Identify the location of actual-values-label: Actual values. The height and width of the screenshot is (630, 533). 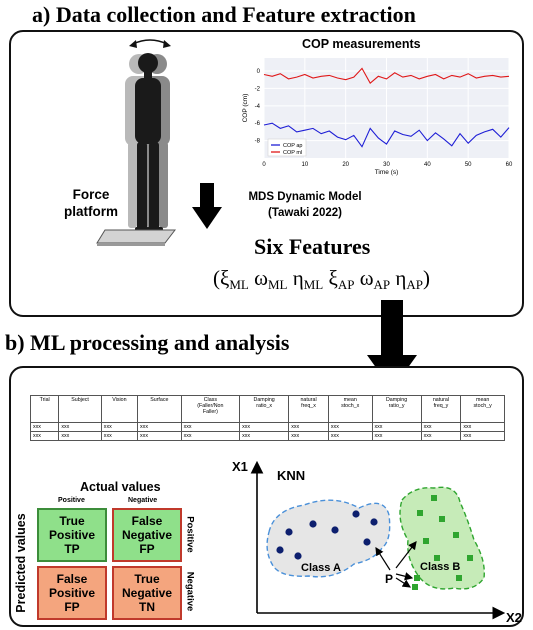
(120, 487).